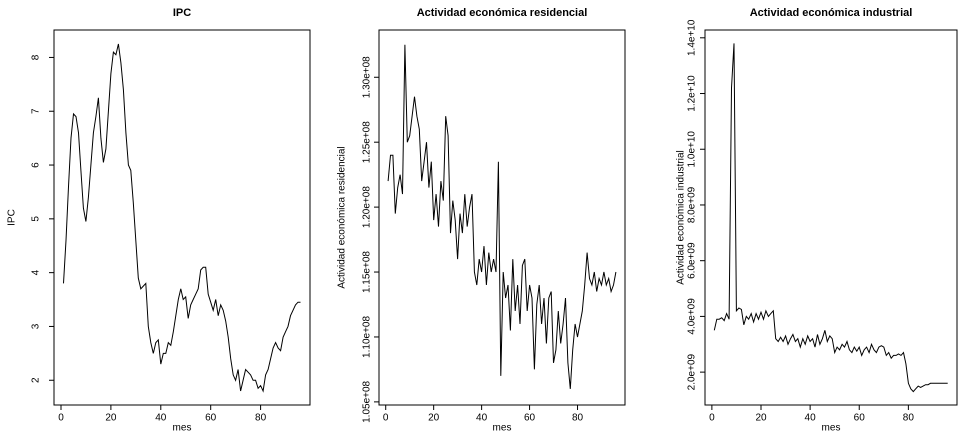 Image resolution: width=959 pixels, height=435 pixels. I want to click on y-tick-label: 1.10e+08, so click(367, 337).